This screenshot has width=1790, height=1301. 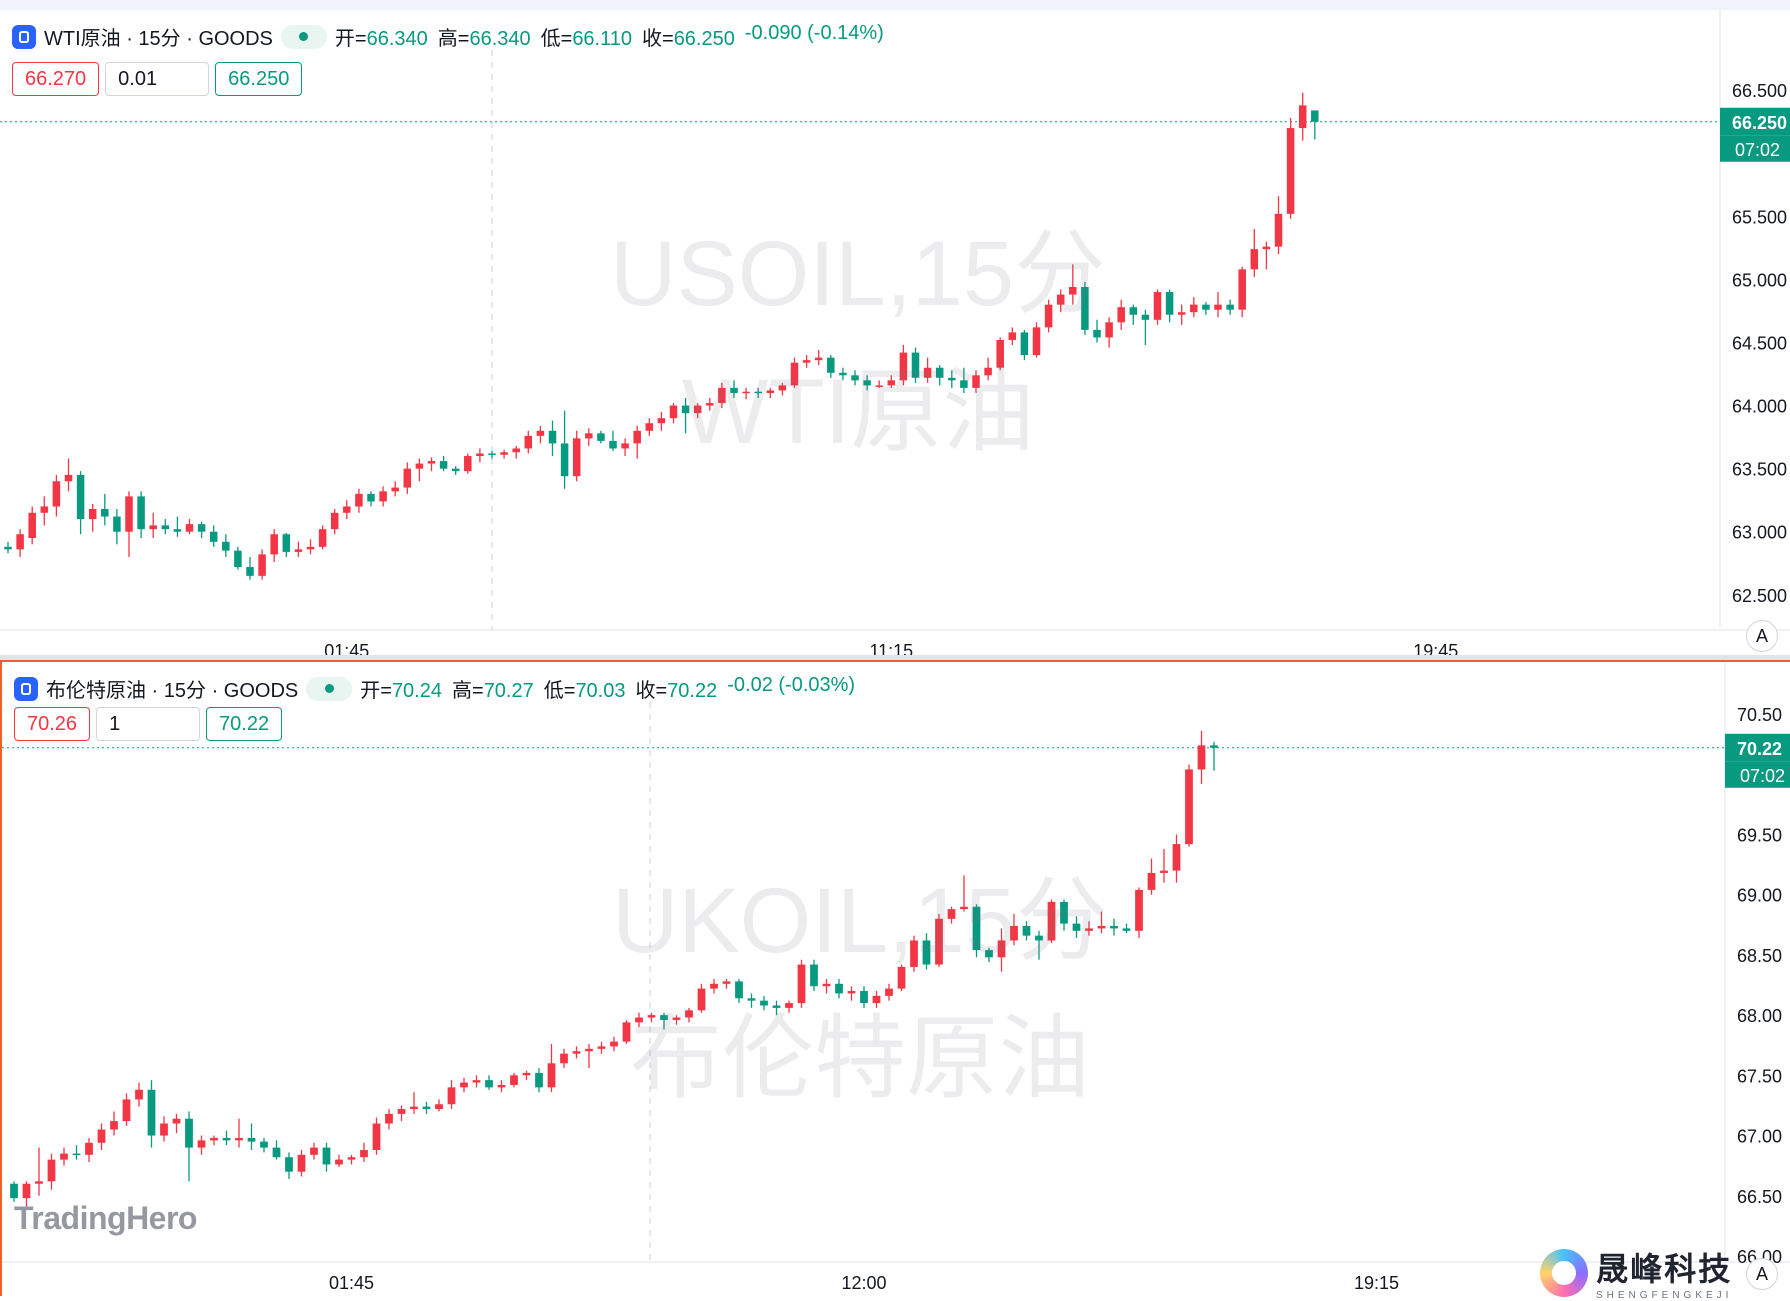 I want to click on quantity-input: 0.01, so click(x=157, y=79).